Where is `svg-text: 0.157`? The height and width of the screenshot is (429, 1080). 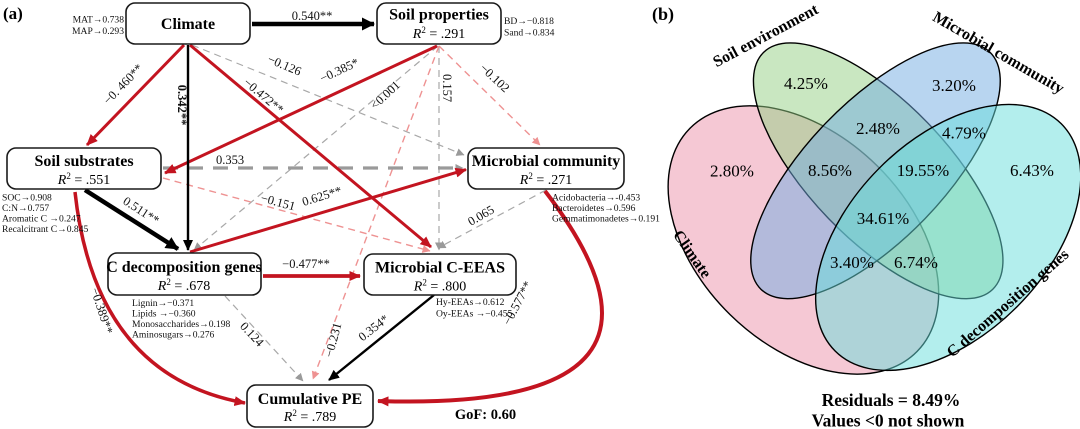
svg-text: 0.157 is located at coordinates (447, 88).